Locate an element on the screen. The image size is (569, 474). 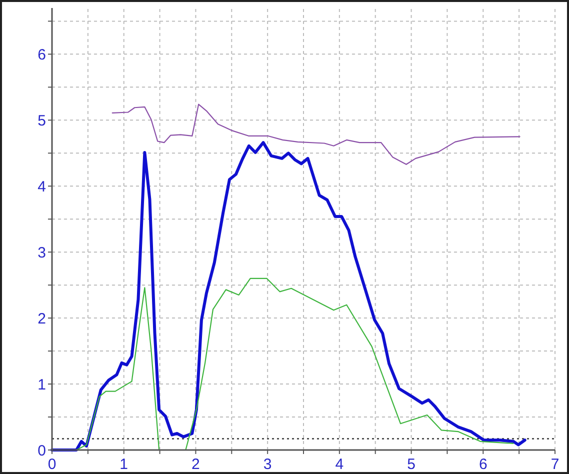
y-tick-label: 2 is located at coordinates (42, 319).